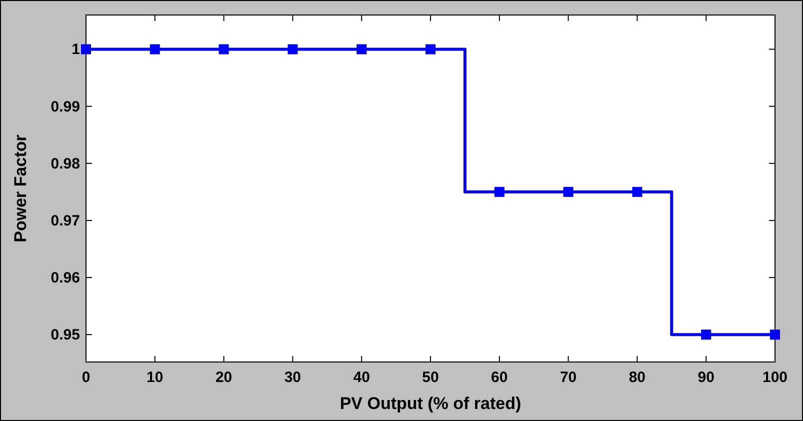 This screenshot has height=421, width=803. What do you see at coordinates (76, 49) in the screenshot?
I see `y-tick-label: 1` at bounding box center [76, 49].